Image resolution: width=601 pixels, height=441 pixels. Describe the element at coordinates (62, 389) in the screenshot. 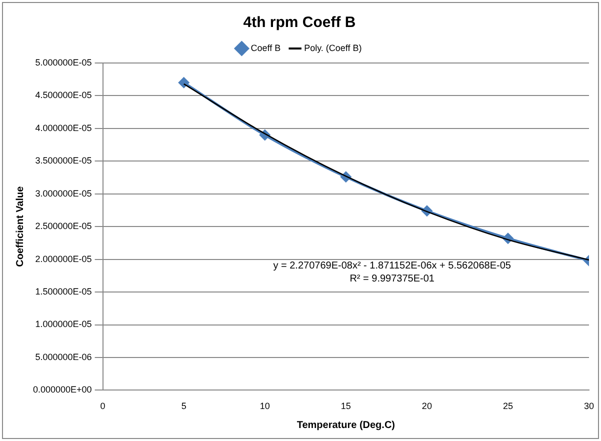

I see `y-tick-label: 0.000000E+00` at that location.